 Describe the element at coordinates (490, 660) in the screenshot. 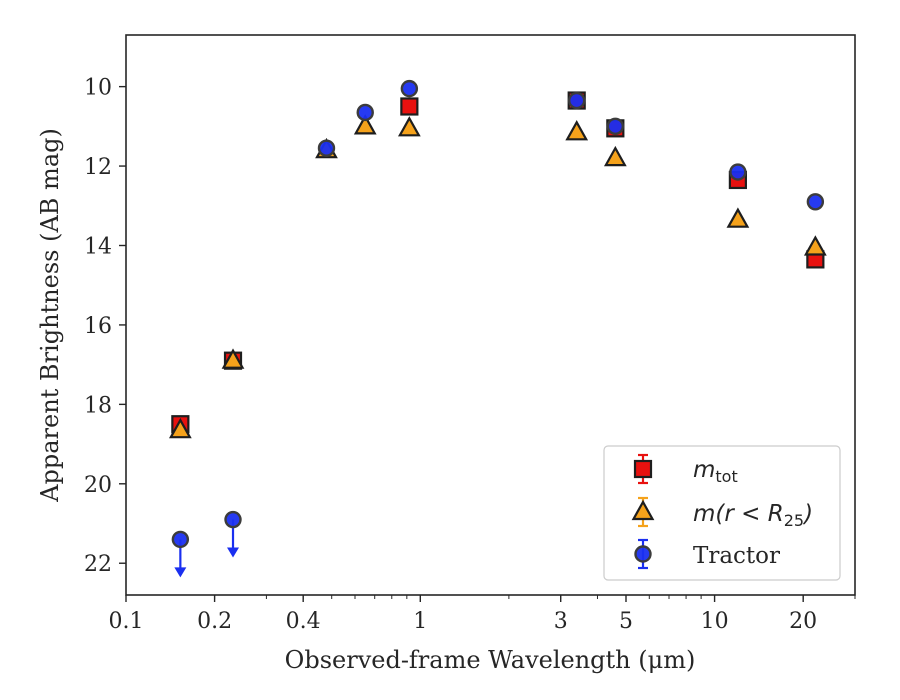

I see `x-axis-label: Observed-frame Wavelength (μm)` at that location.